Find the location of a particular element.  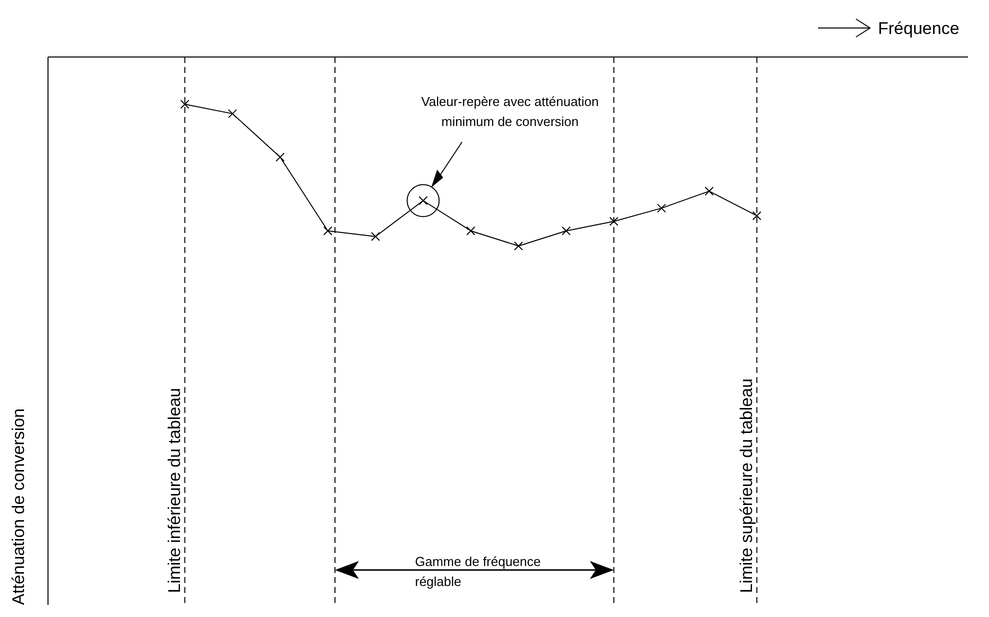

annotation: Valeur-repère avec atténuation minimum de conversion is located at coordinates (510, 111).